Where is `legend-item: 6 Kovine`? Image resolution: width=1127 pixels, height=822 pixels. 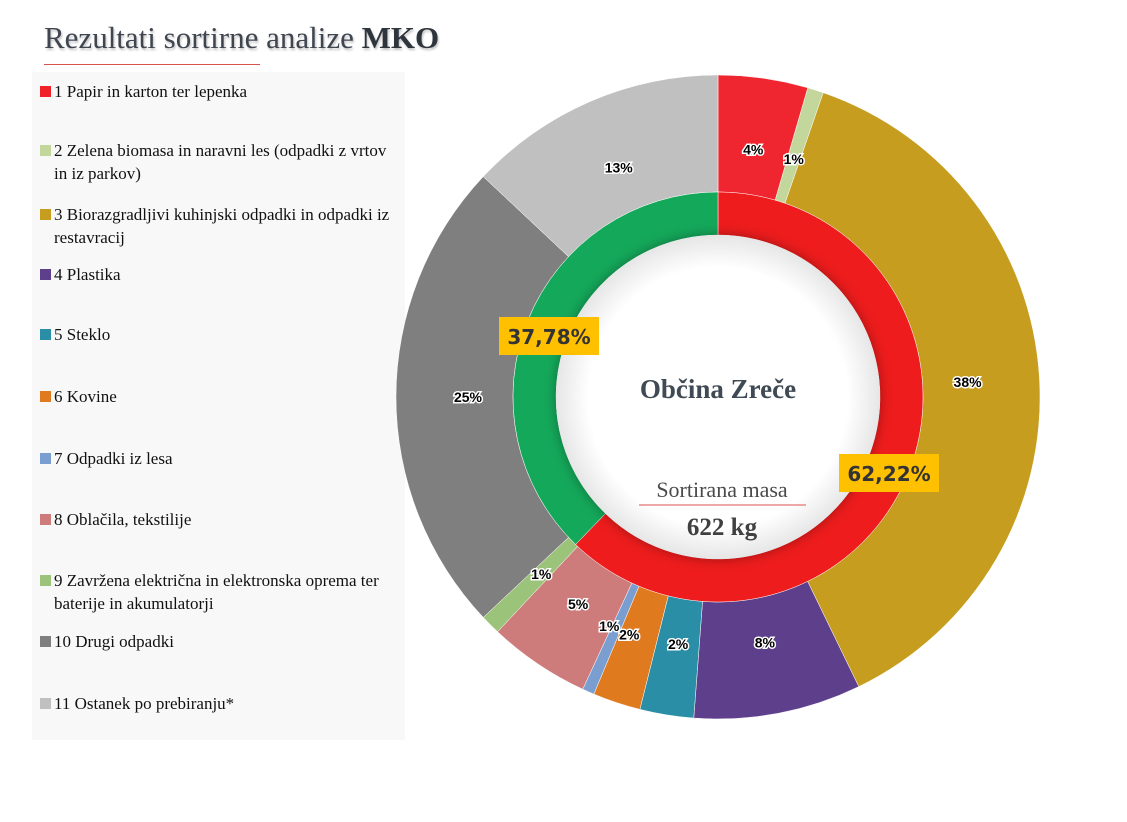 legend-item: 6 Kovine is located at coordinates (220, 396).